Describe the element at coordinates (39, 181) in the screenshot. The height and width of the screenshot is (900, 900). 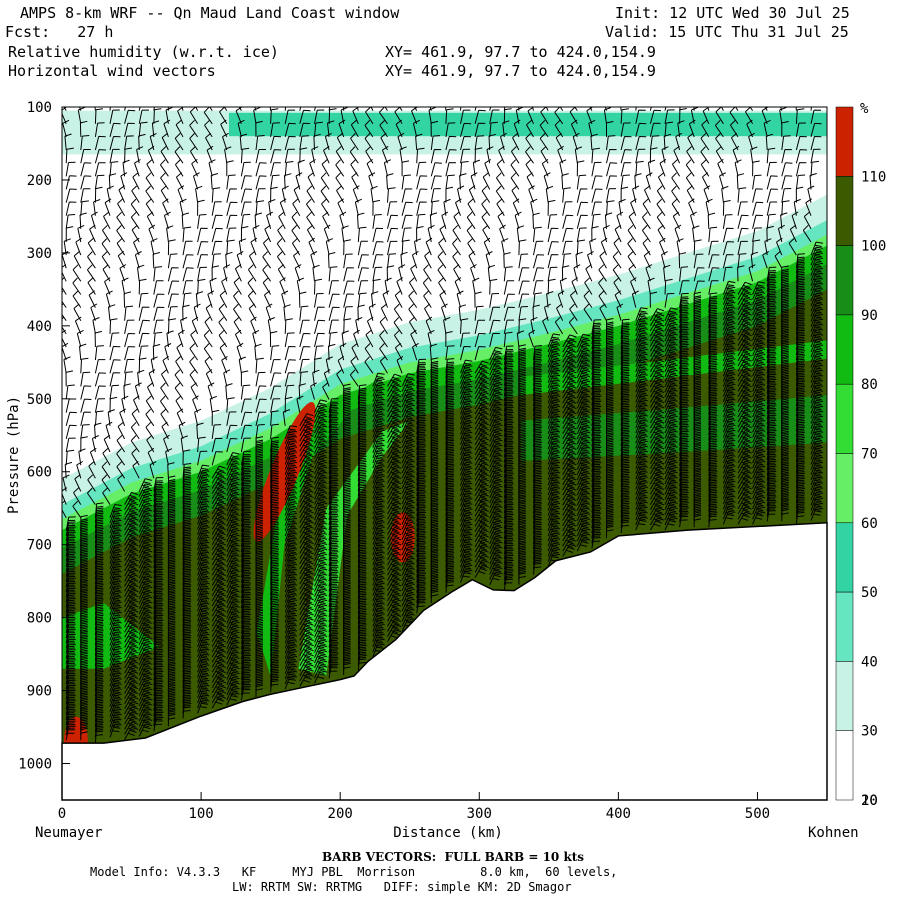
I see `y-tick-label: 200` at that location.